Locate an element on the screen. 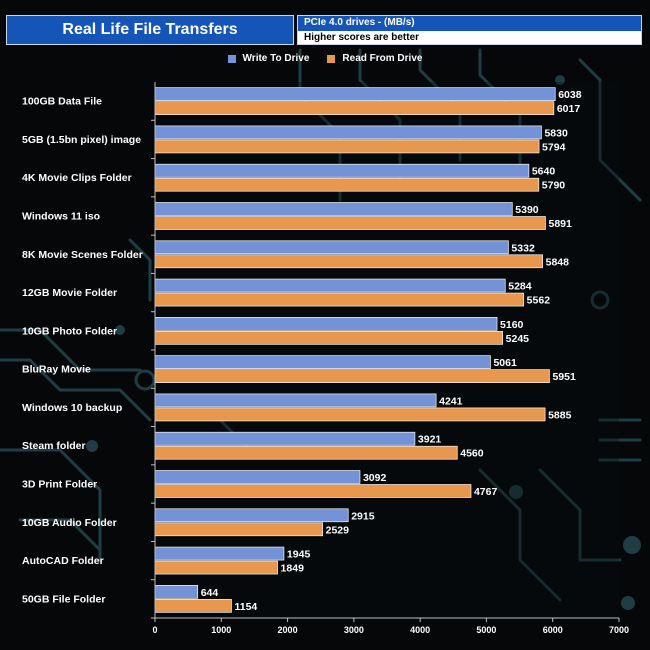 The image size is (650, 650). category-label: 10GB Audio Folder is located at coordinates (69, 523).